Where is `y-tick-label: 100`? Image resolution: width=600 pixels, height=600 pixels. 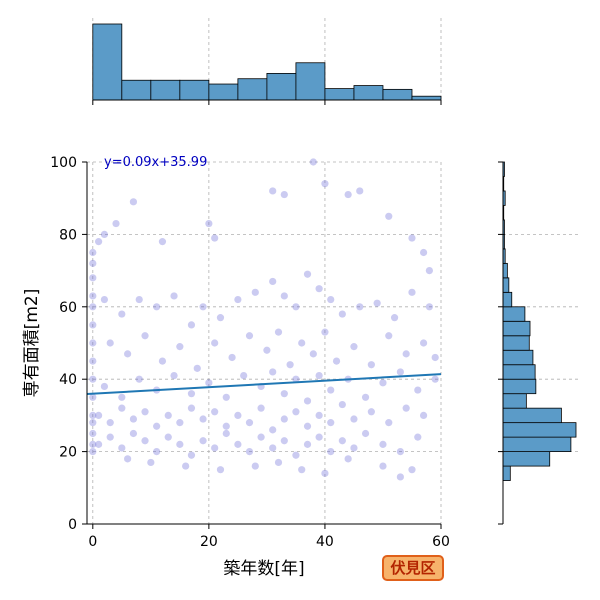
y-tick-label: 100 is located at coordinates (63, 163).